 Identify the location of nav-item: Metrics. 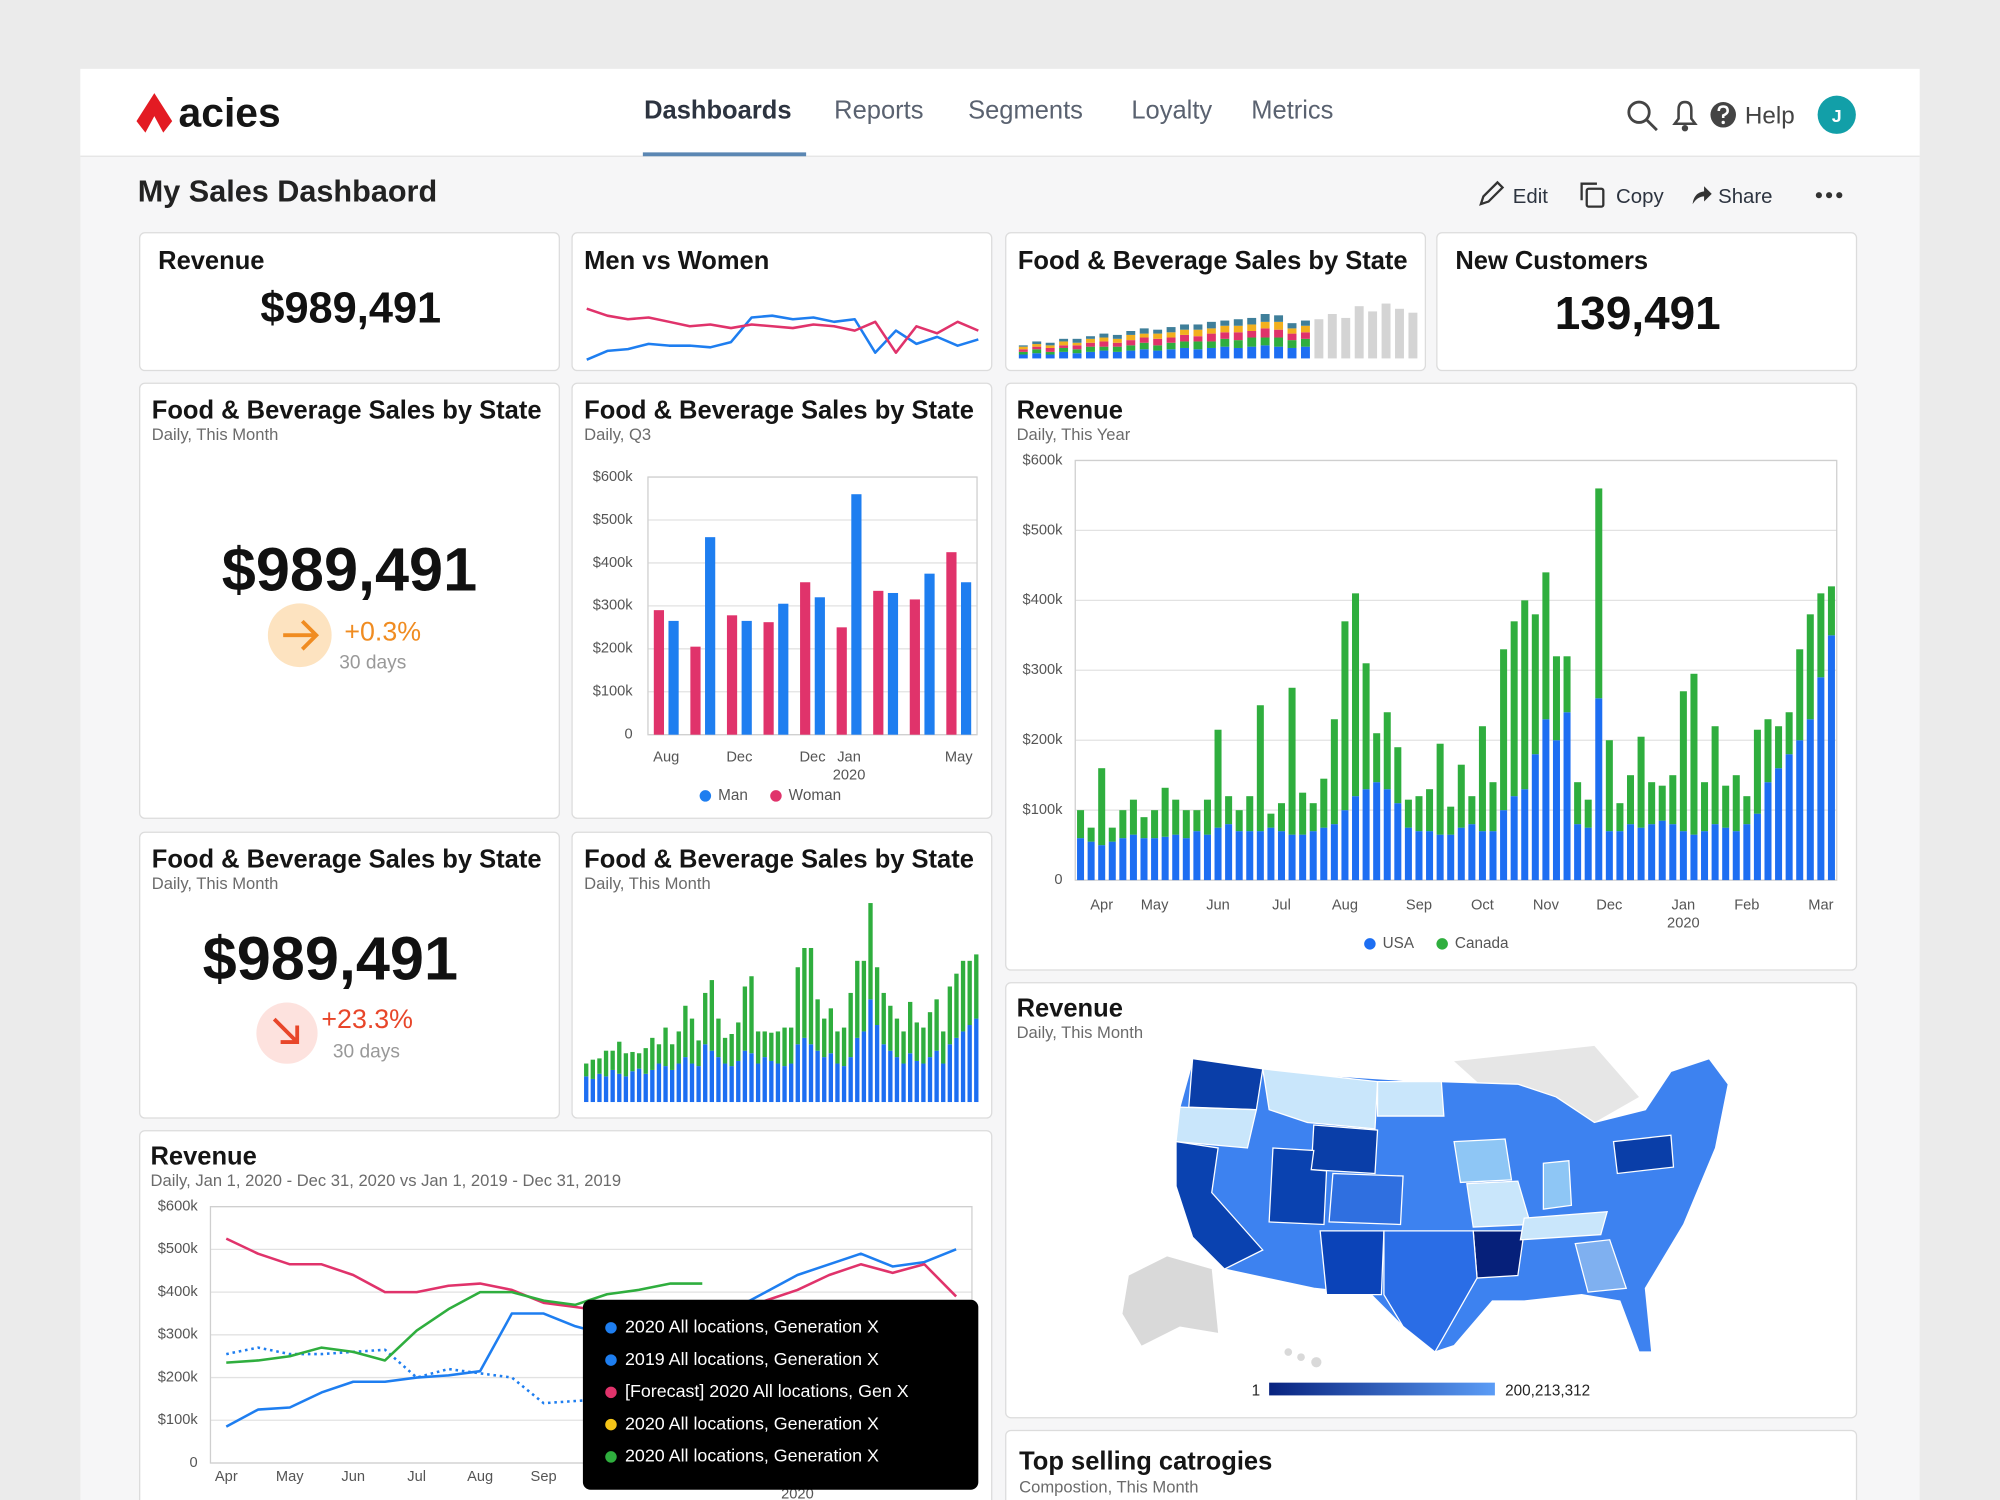
(1292, 111).